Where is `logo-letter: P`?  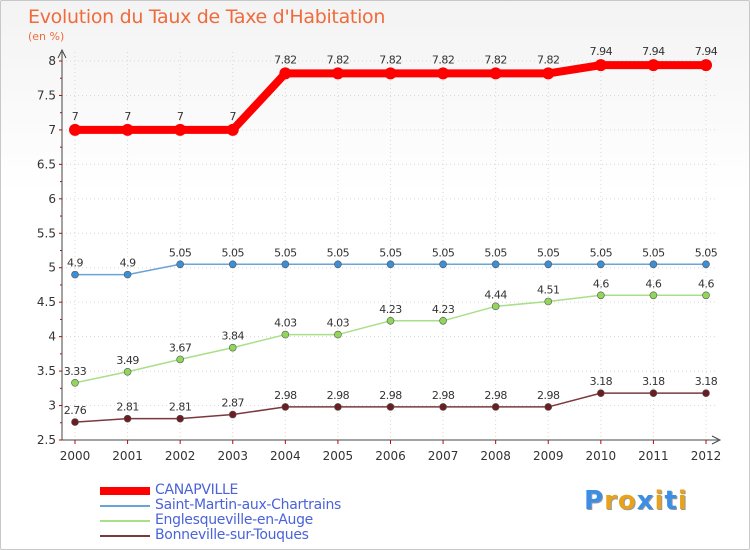 logo-letter: P is located at coordinates (594, 501).